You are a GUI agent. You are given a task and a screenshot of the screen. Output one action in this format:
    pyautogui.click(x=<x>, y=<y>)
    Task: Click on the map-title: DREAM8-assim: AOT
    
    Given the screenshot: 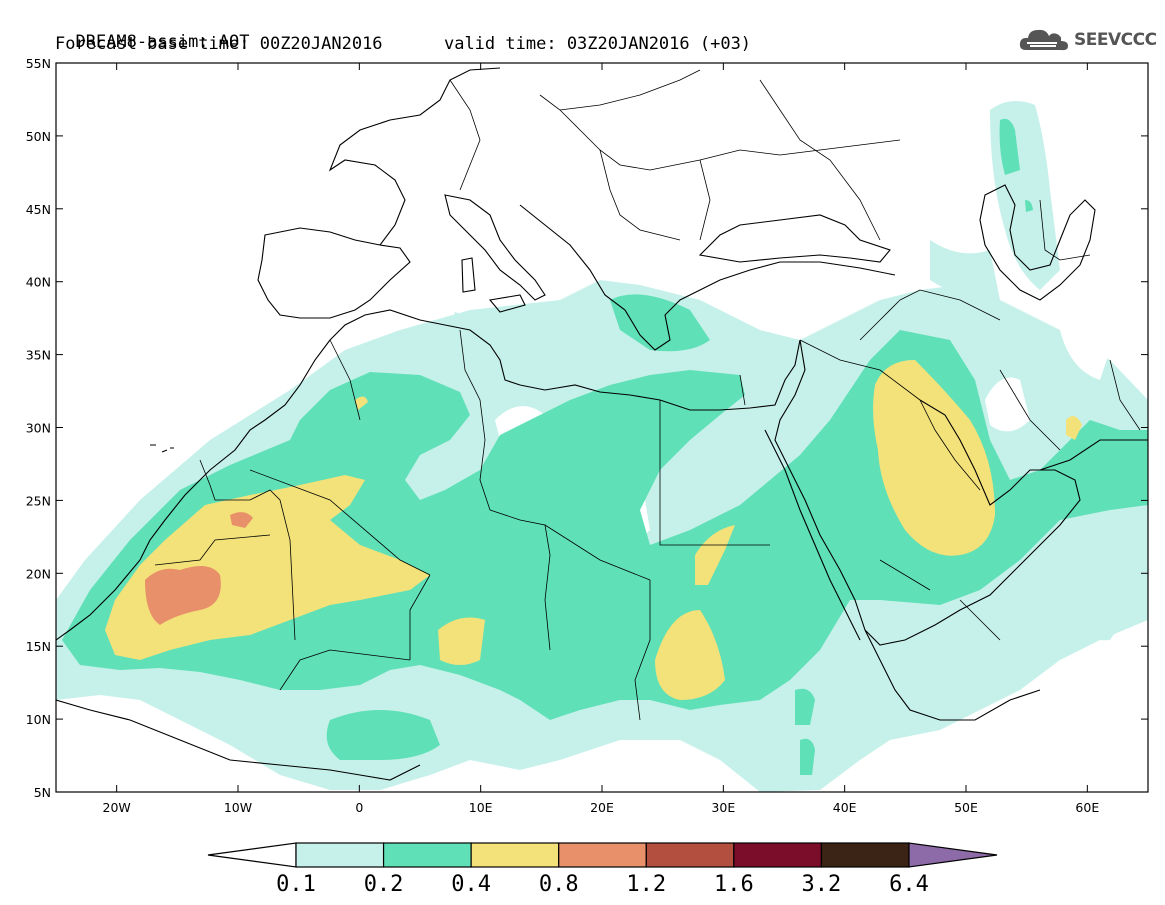 What is the action you would take?
    pyautogui.click(x=152, y=32)
    